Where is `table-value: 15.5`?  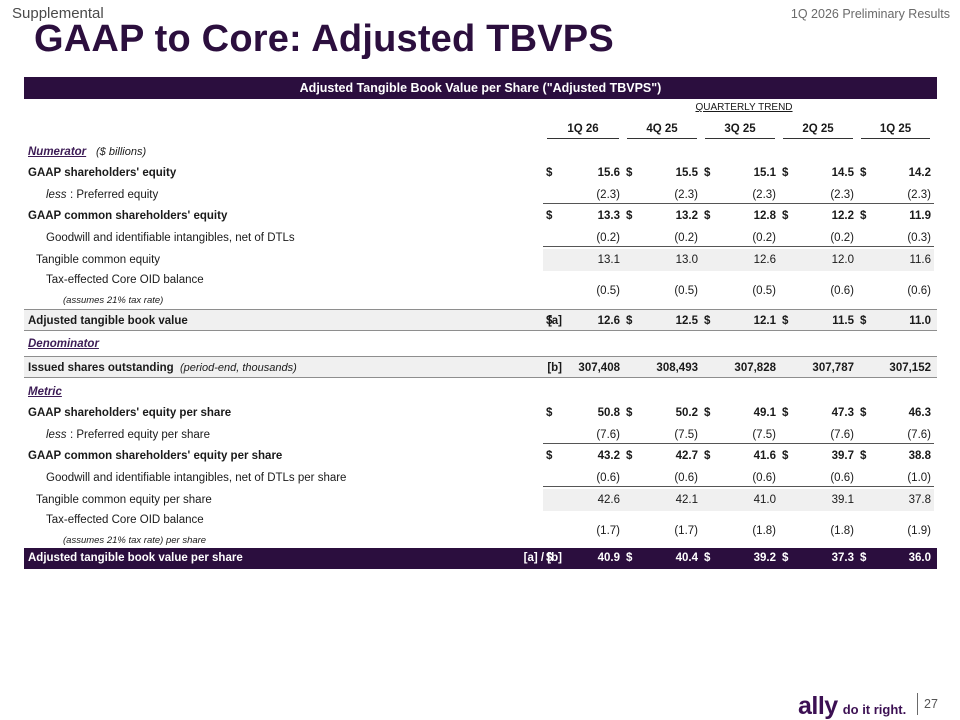 table-value: 15.5 is located at coordinates (686, 173).